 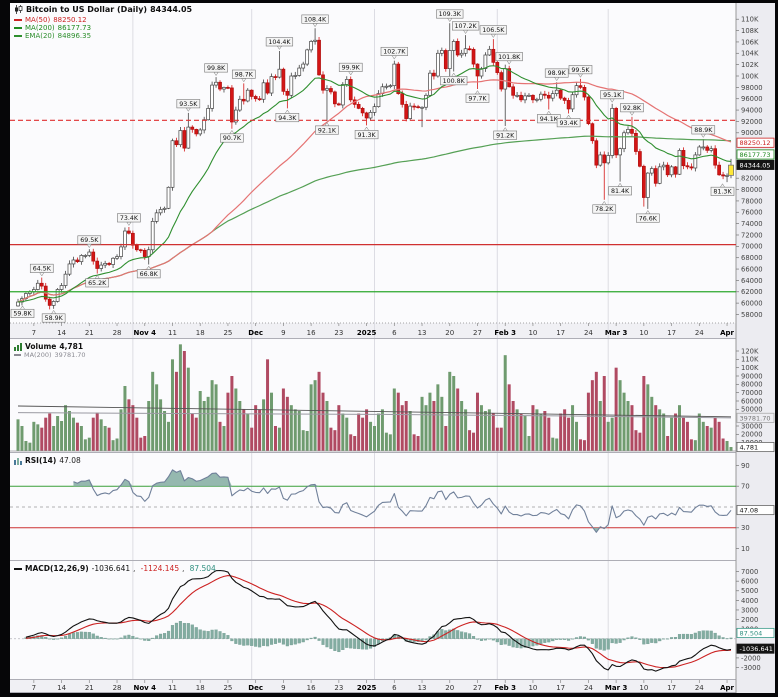 I want to click on svg-text: 66000, so click(x=752, y=269).